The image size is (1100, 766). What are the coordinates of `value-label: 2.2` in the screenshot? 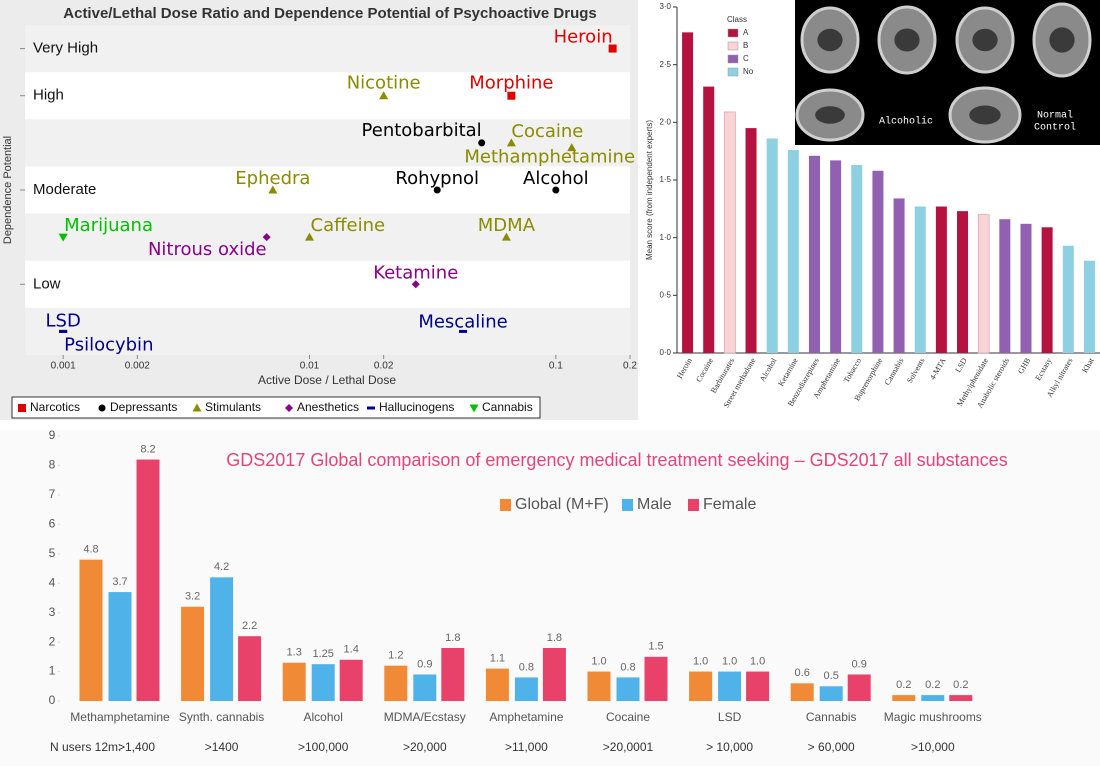 It's located at (249, 626).